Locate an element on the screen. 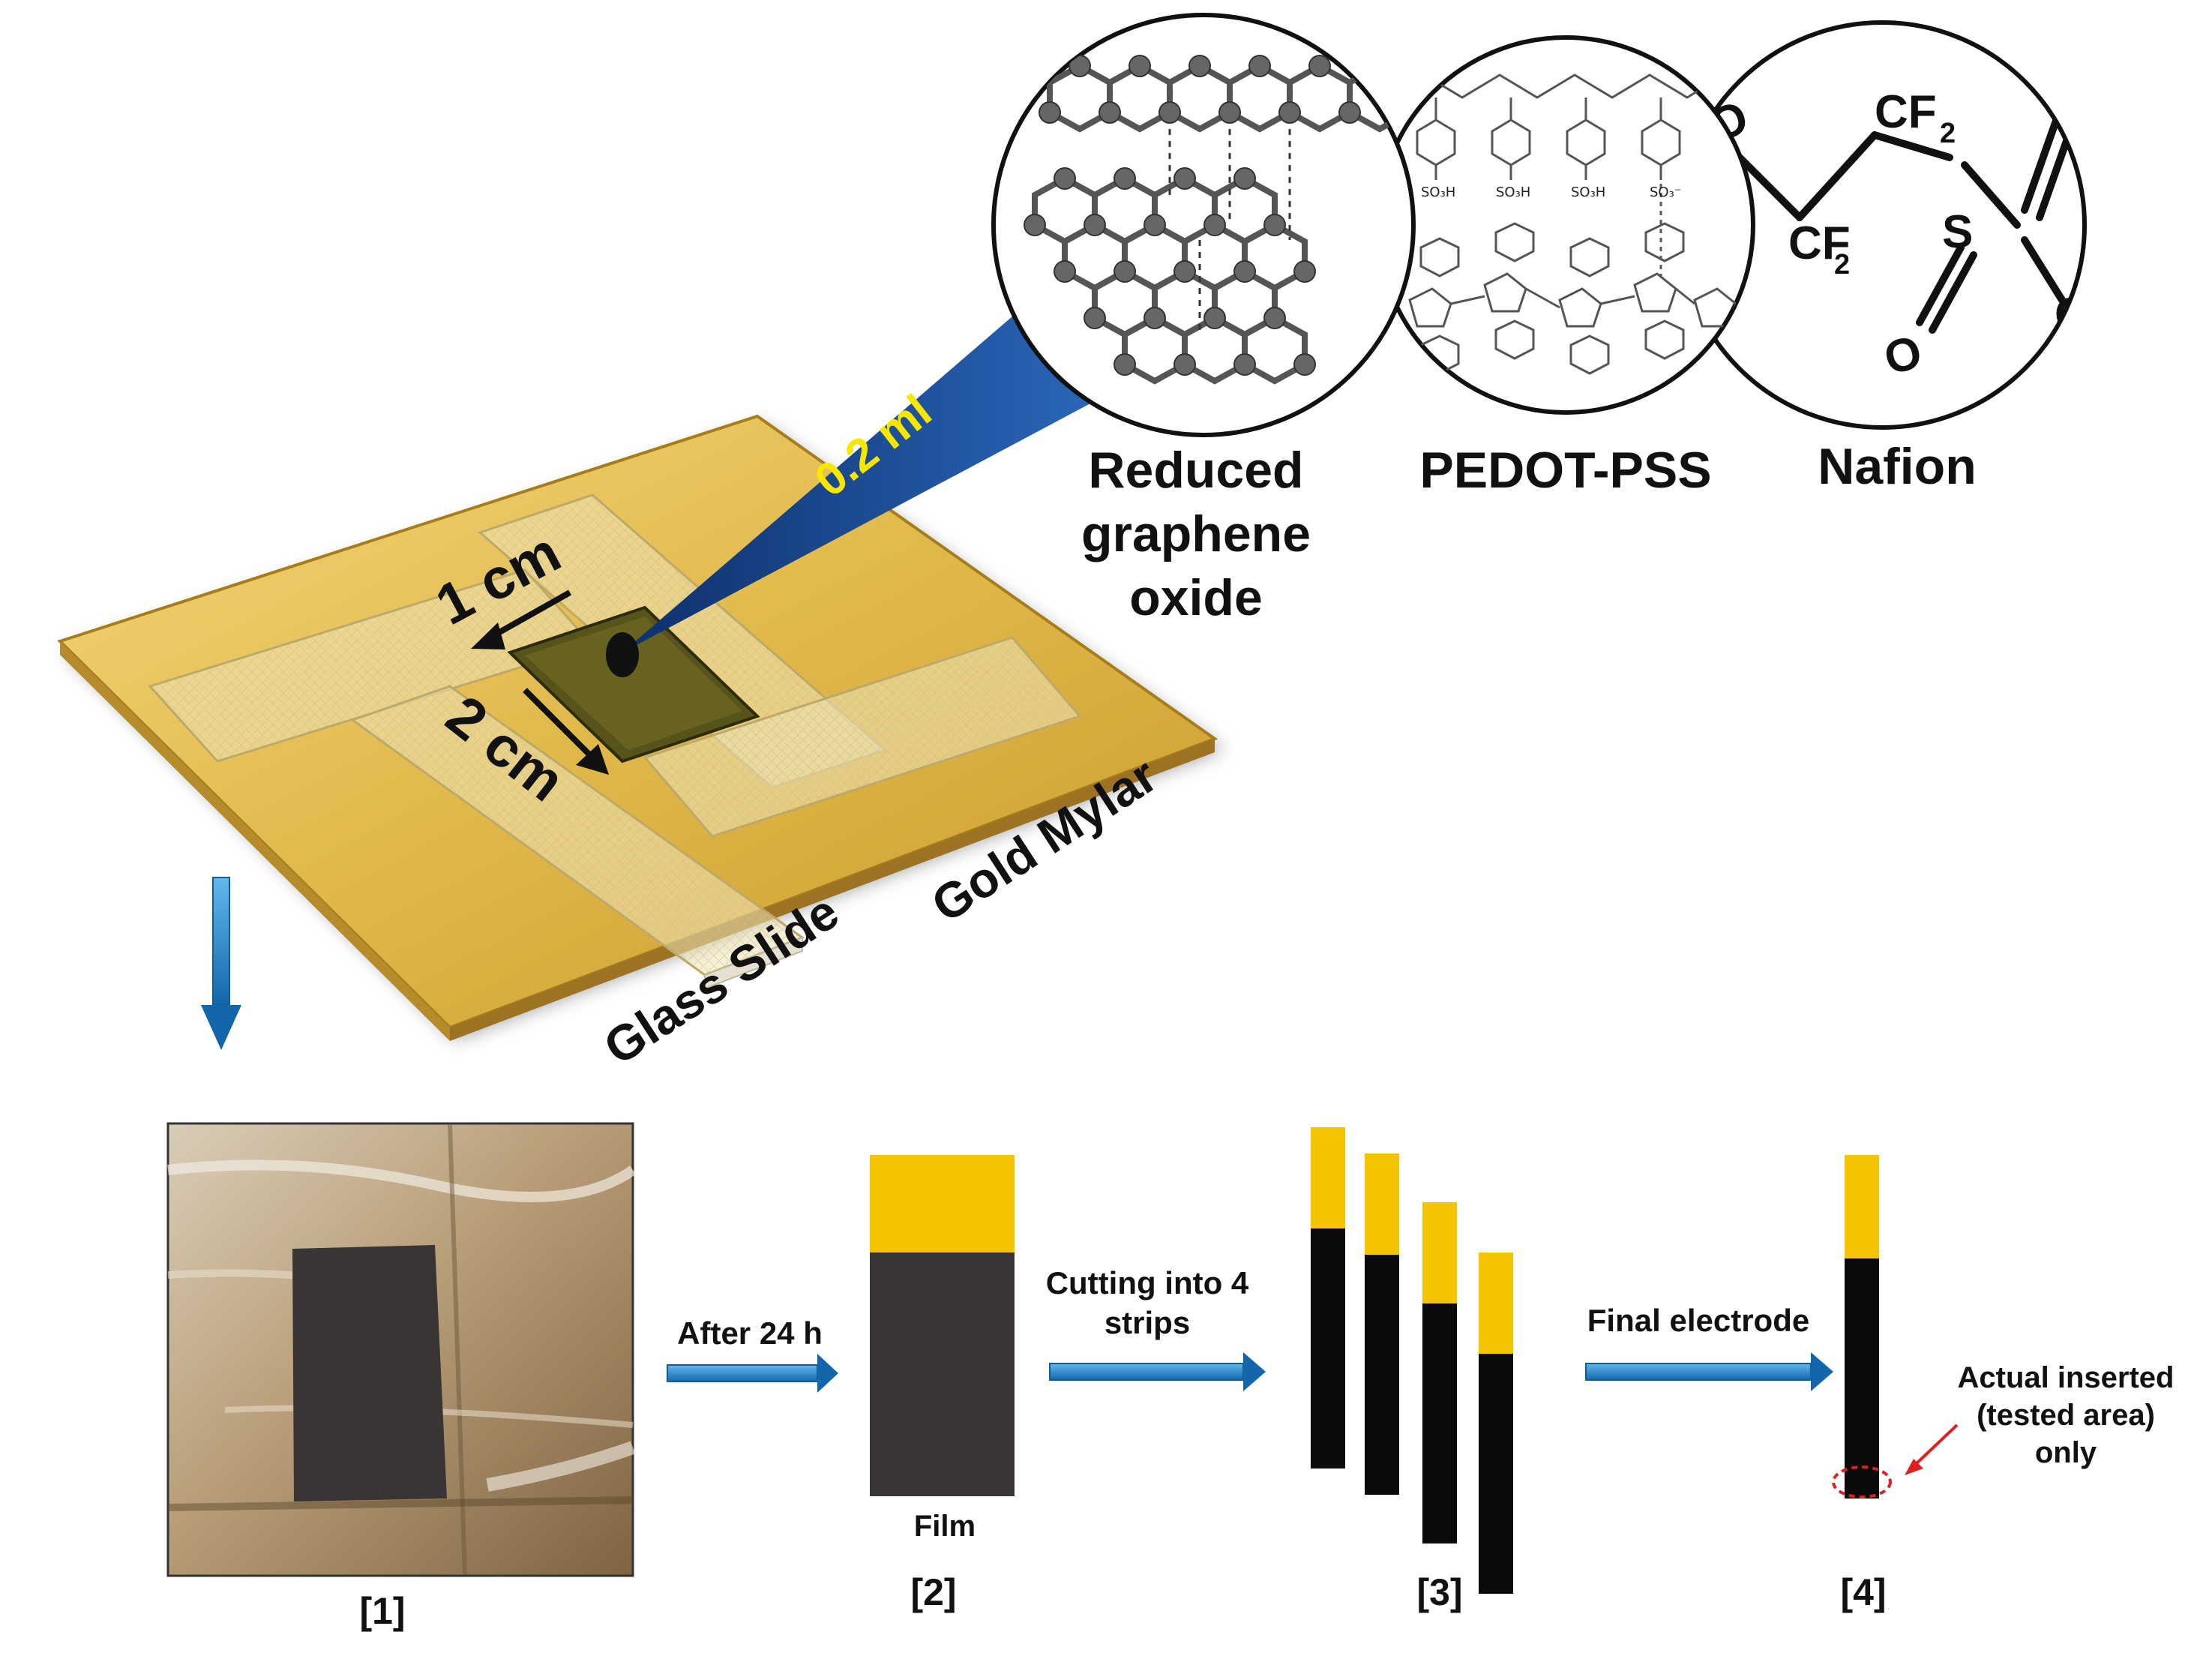  pedot-pss-caption: PEDOT-PSS is located at coordinates (1565, 470).